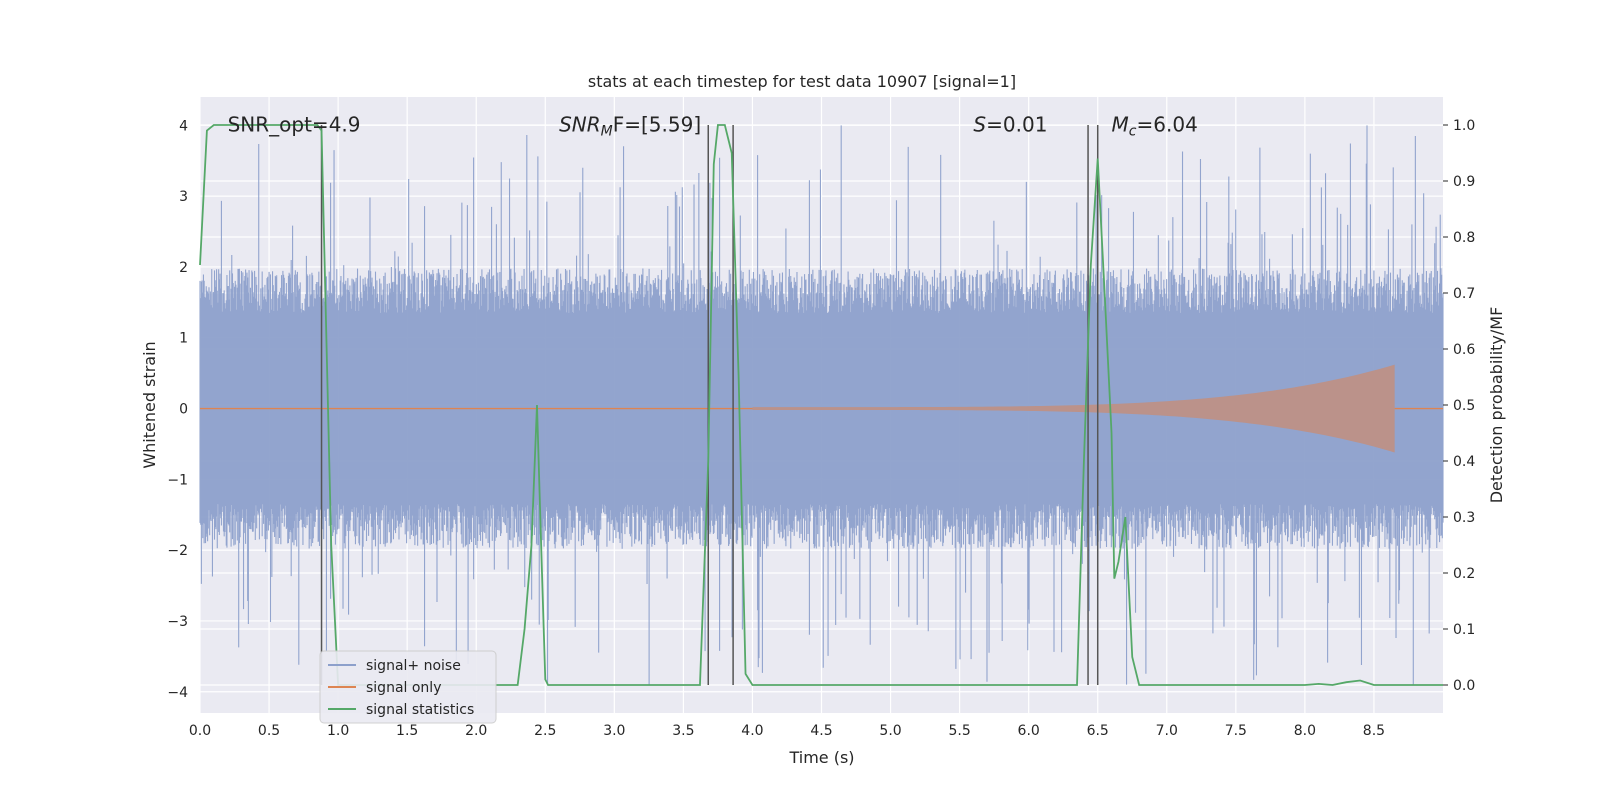 The image size is (1600, 800). I want to click on x-tick-label: 1.5, so click(407, 731).